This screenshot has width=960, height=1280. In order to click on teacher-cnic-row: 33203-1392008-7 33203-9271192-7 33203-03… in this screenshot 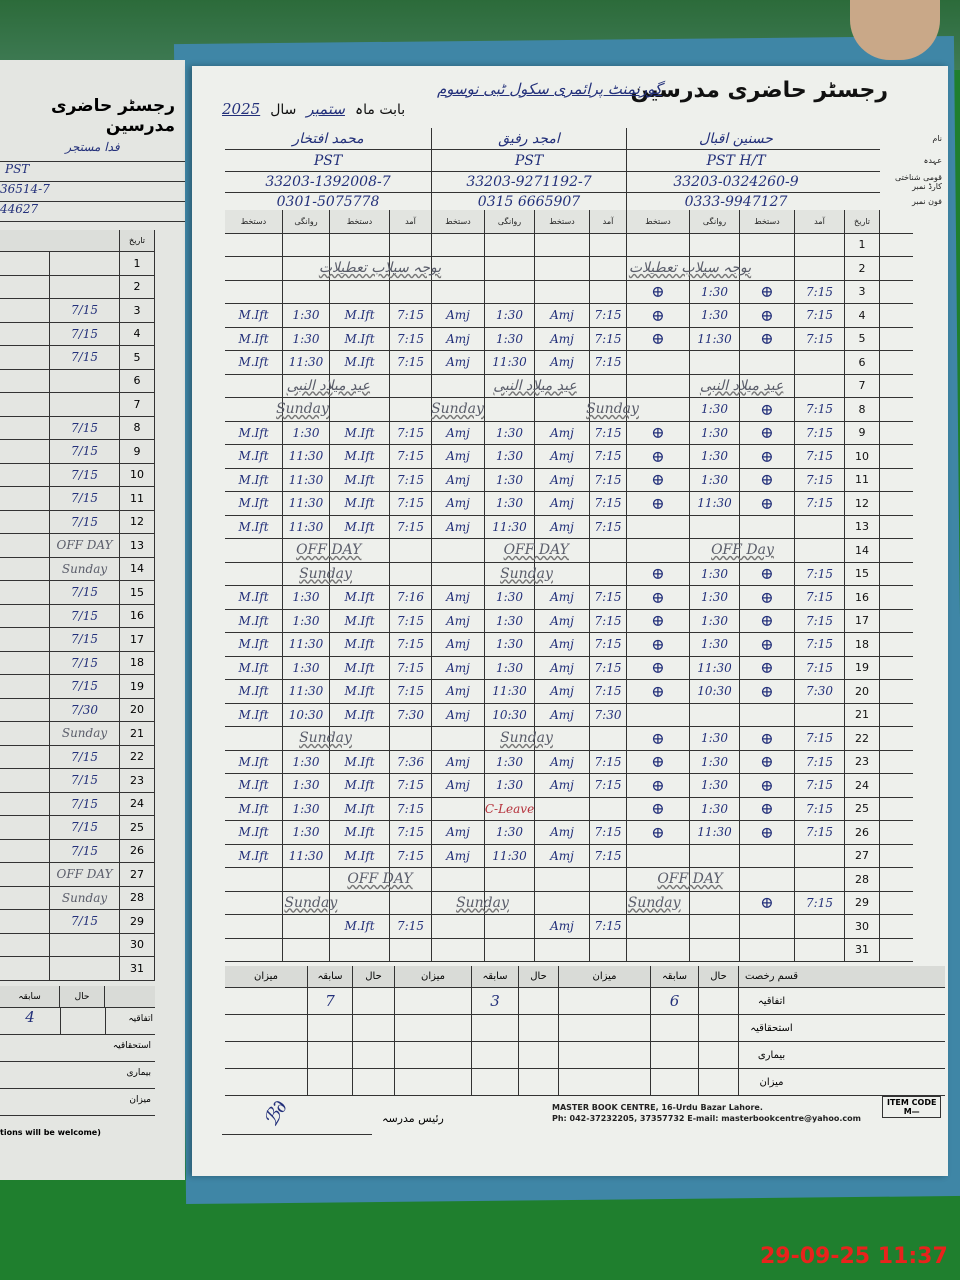, I will do `click(552, 182)`.